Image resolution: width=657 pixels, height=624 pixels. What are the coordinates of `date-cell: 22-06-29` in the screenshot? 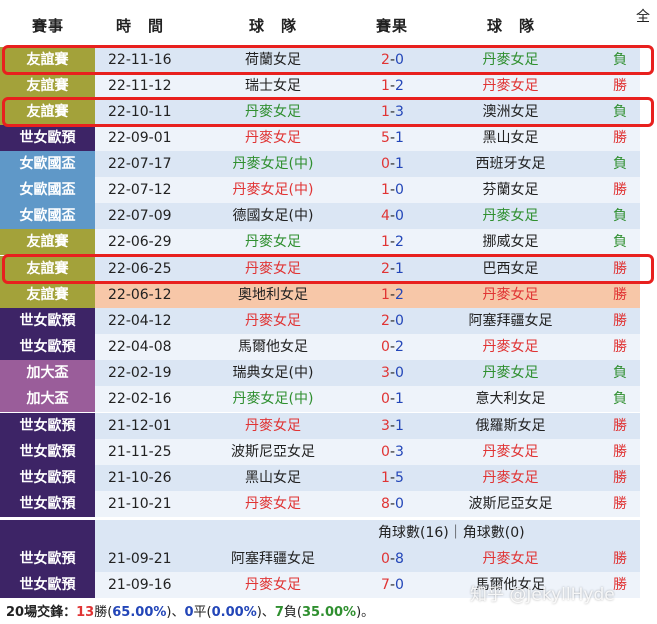 It's located at (140, 242).